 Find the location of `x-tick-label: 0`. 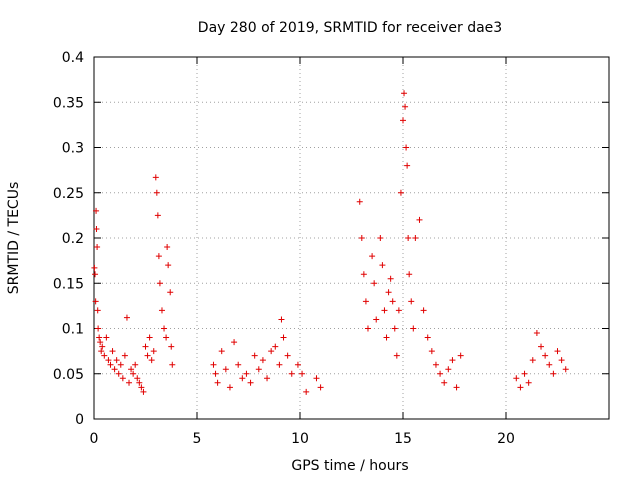

x-tick-label: 0 is located at coordinates (94, 439).